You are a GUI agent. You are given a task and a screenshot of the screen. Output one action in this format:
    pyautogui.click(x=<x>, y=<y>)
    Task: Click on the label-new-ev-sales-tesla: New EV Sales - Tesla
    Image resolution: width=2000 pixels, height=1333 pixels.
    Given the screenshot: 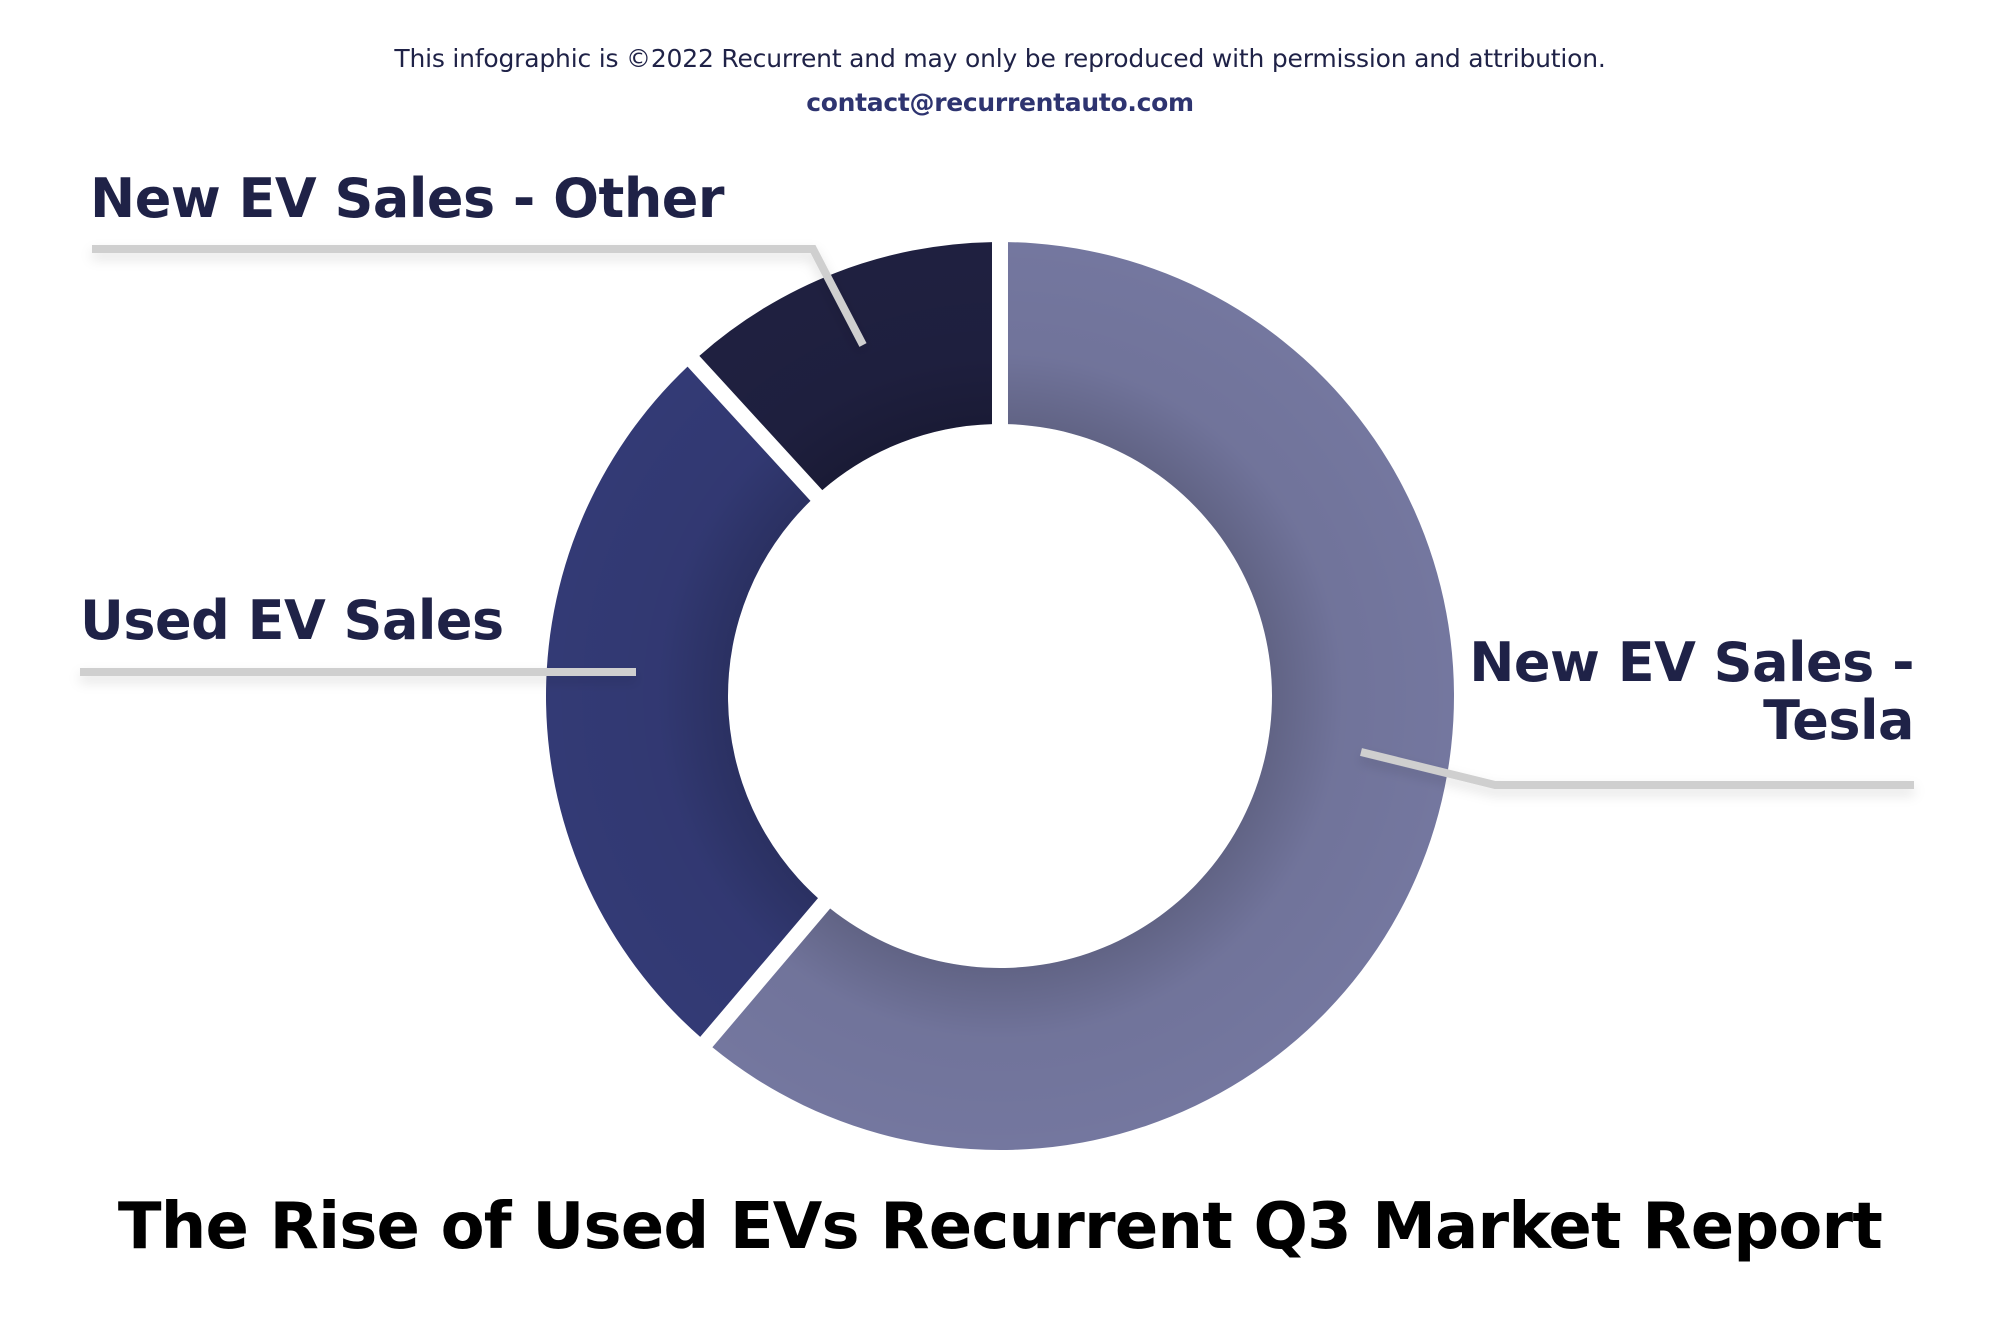 What is the action you would take?
    pyautogui.click(x=1614, y=692)
    